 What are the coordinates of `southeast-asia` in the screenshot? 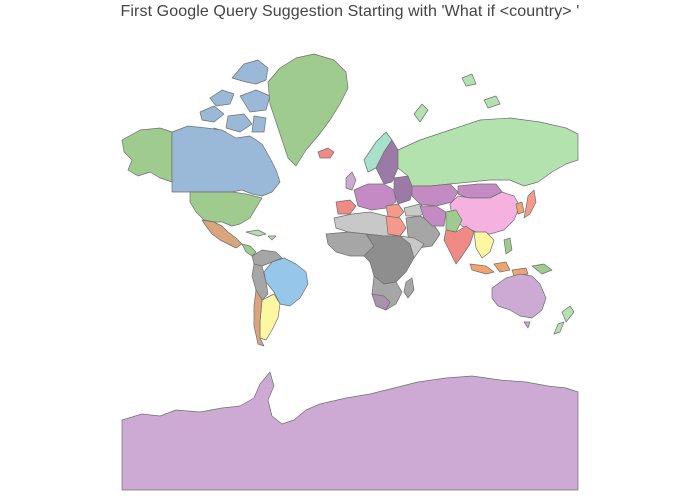 It's located at (484, 245).